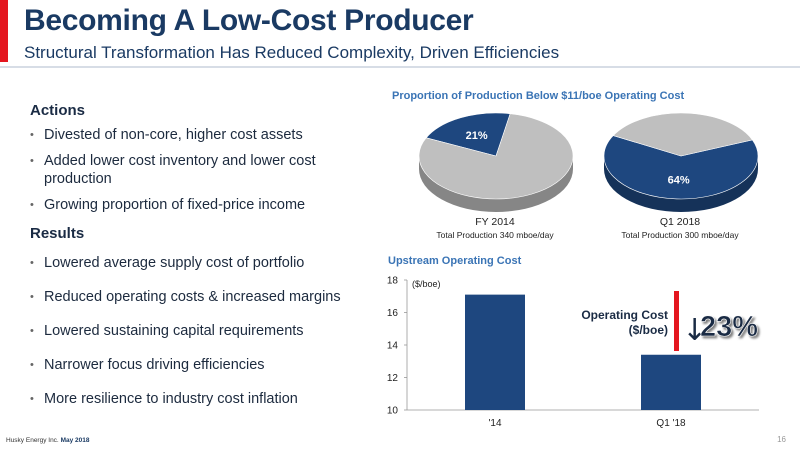 The image size is (800, 450). Describe the element at coordinates (393, 346) in the screenshot. I see `y-tick-label: 14` at that location.